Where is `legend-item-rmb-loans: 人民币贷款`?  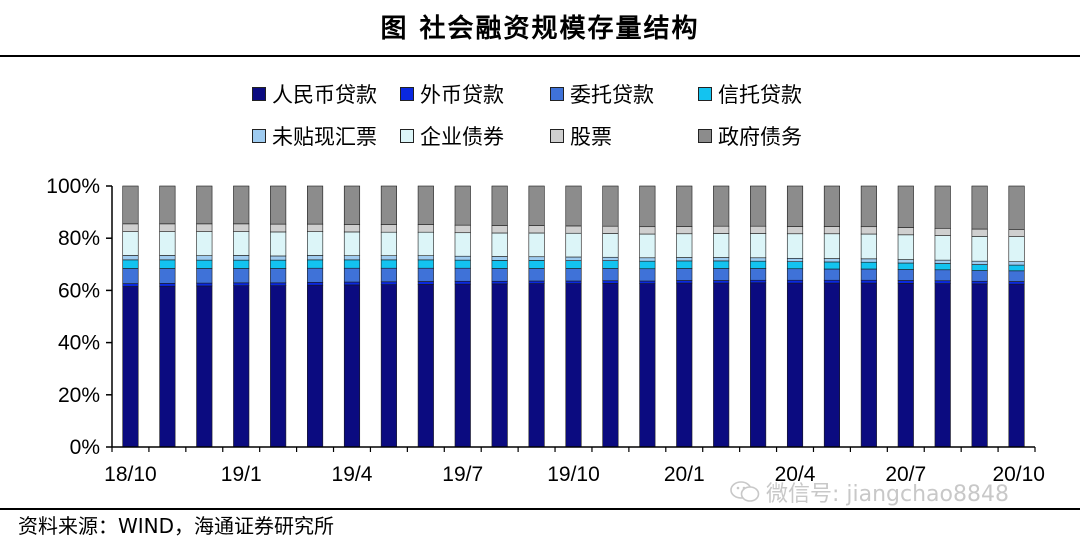 legend-item-rmb-loans: 人民币贷款 is located at coordinates (314, 94).